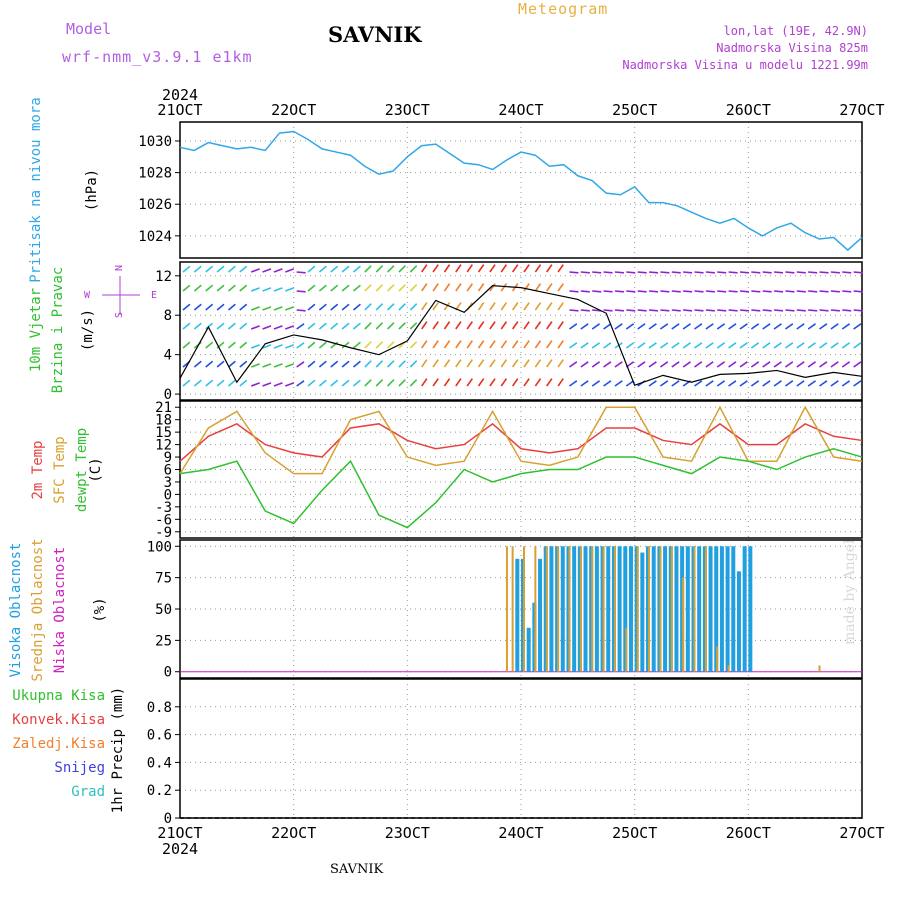  Describe the element at coordinates (634, 110) in the screenshot. I see `x-tick-label-top: 25OCT` at that location.